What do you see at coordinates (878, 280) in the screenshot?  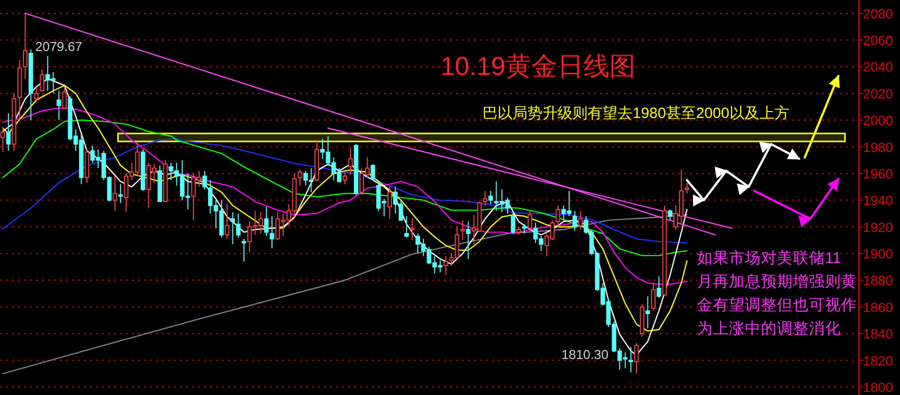 I see `y-tick-label: 1880` at bounding box center [878, 280].